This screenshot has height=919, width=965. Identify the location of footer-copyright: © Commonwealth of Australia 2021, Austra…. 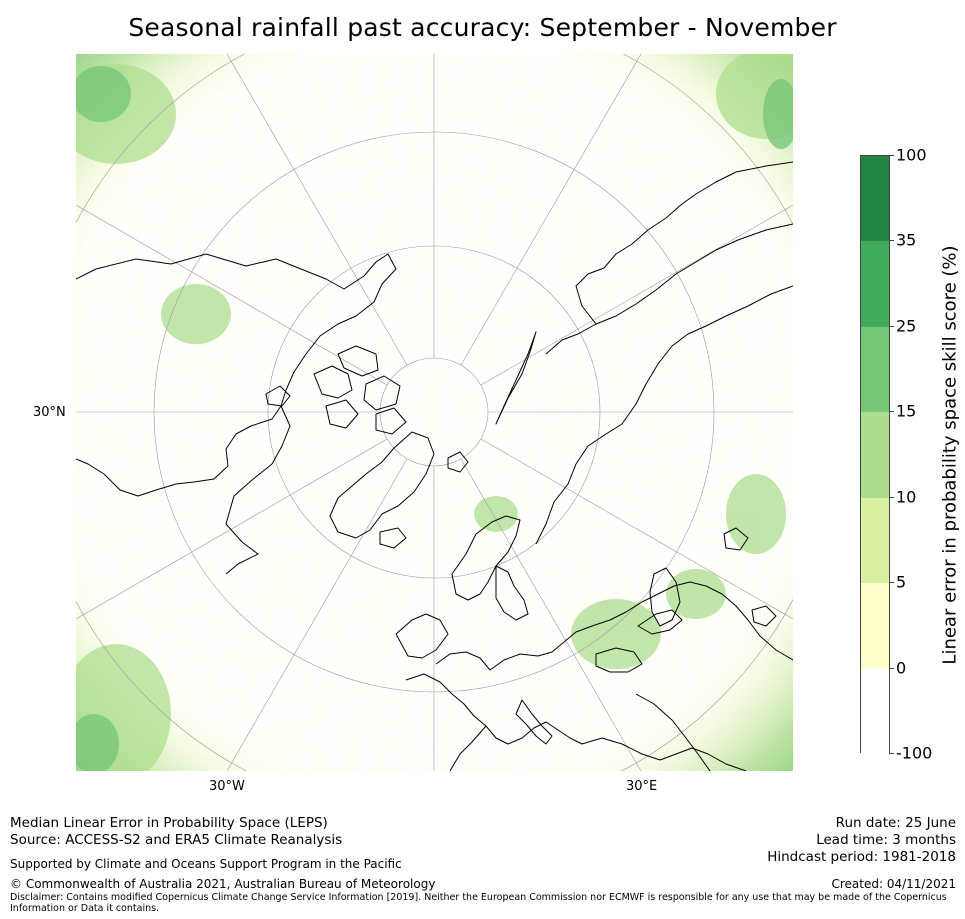
(223, 884).